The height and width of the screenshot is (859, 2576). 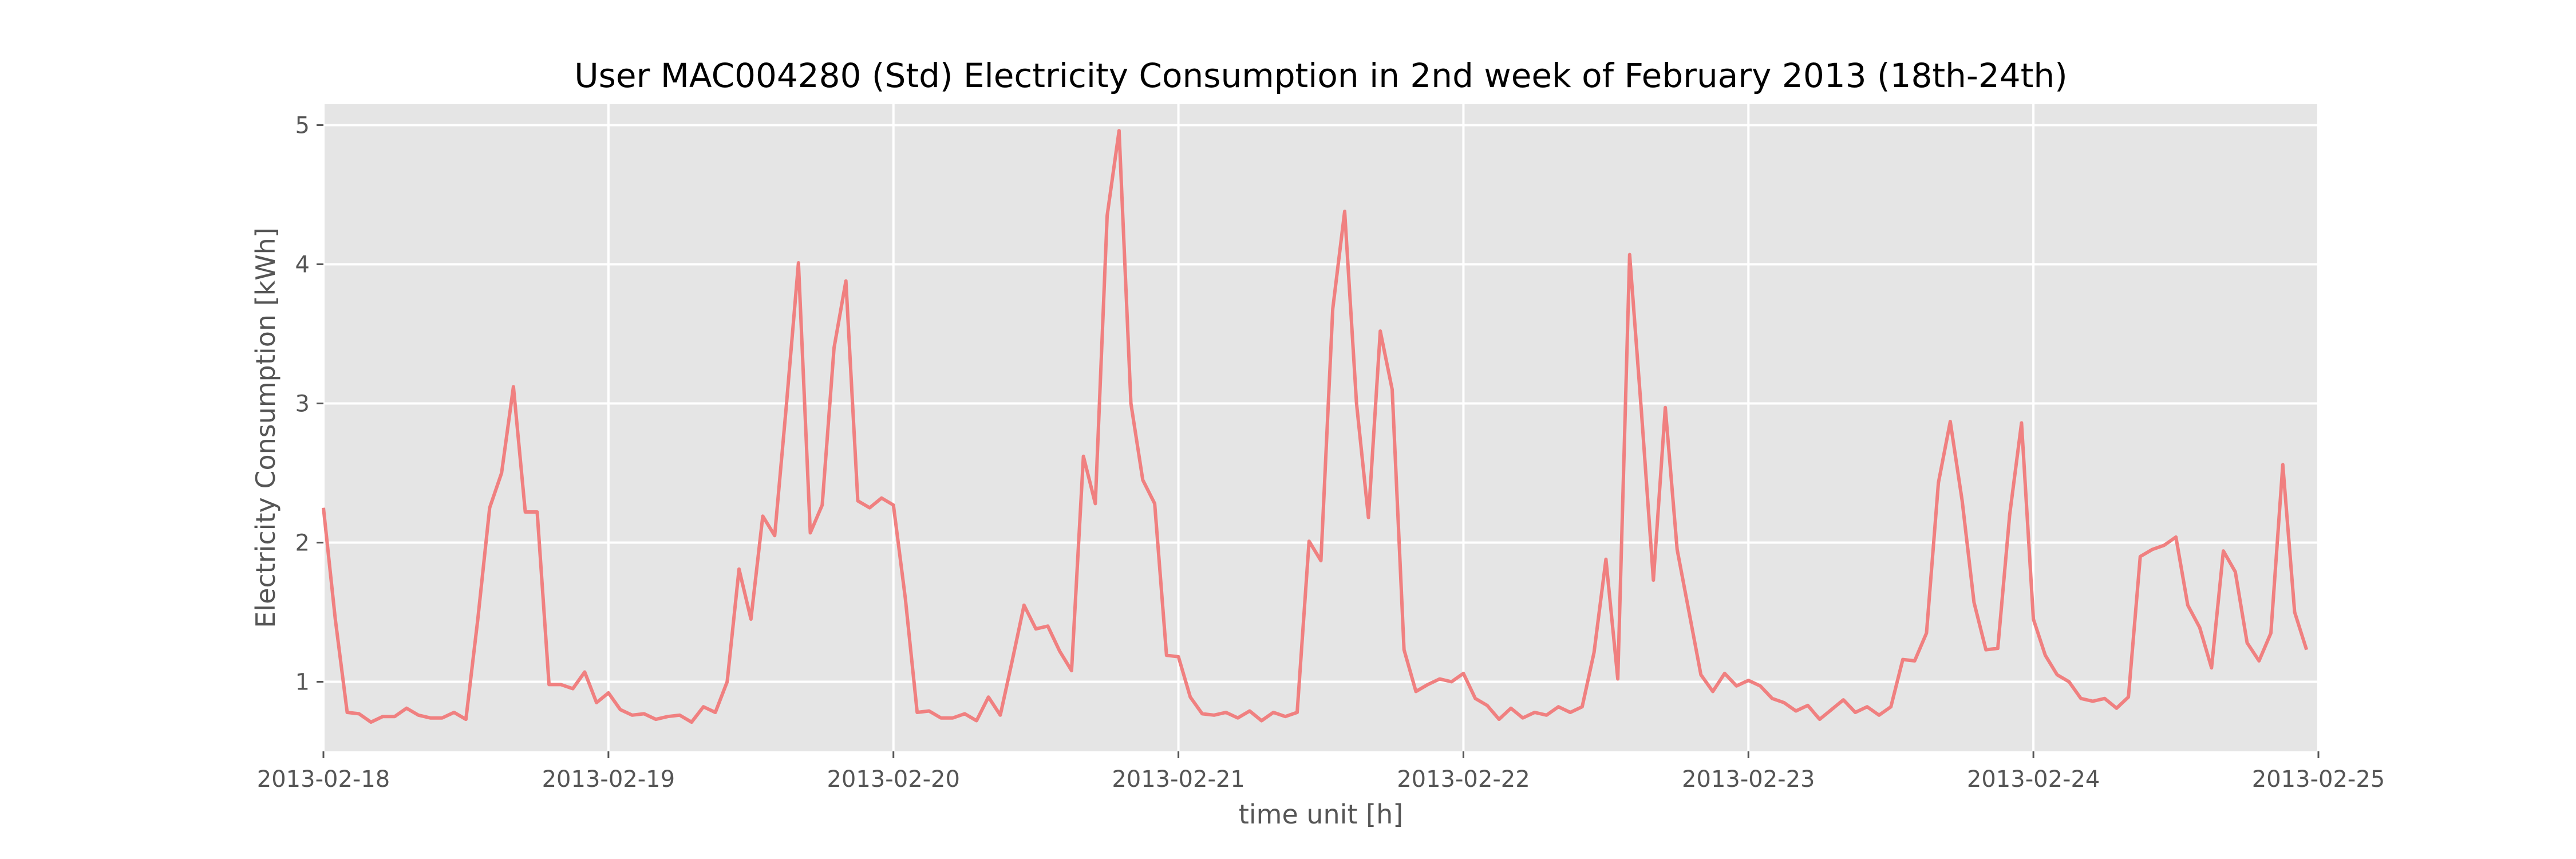 I want to click on x-tick-label: 2013-02-22, so click(x=1463, y=779).